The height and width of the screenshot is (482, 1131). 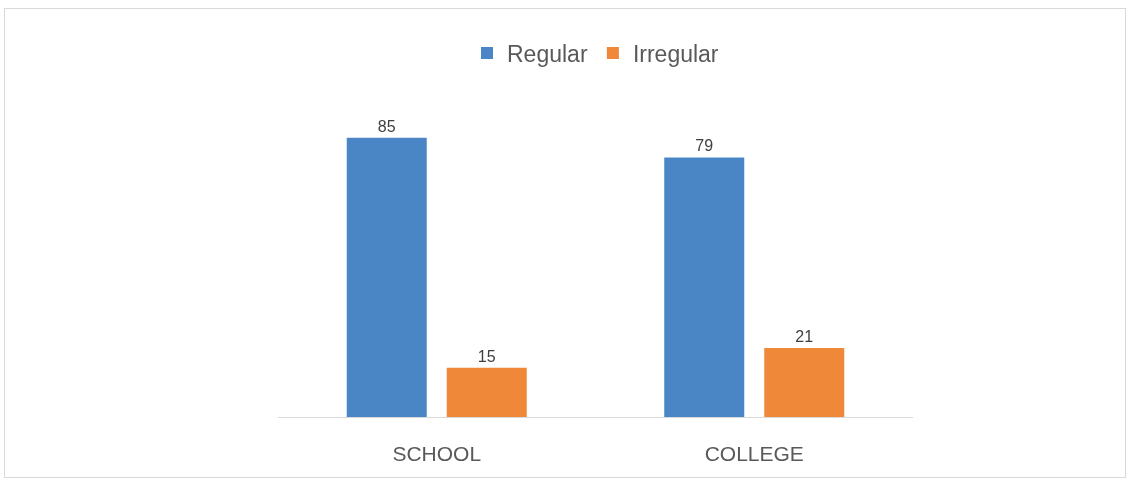 What do you see at coordinates (704, 146) in the screenshot?
I see `data-label: 79` at bounding box center [704, 146].